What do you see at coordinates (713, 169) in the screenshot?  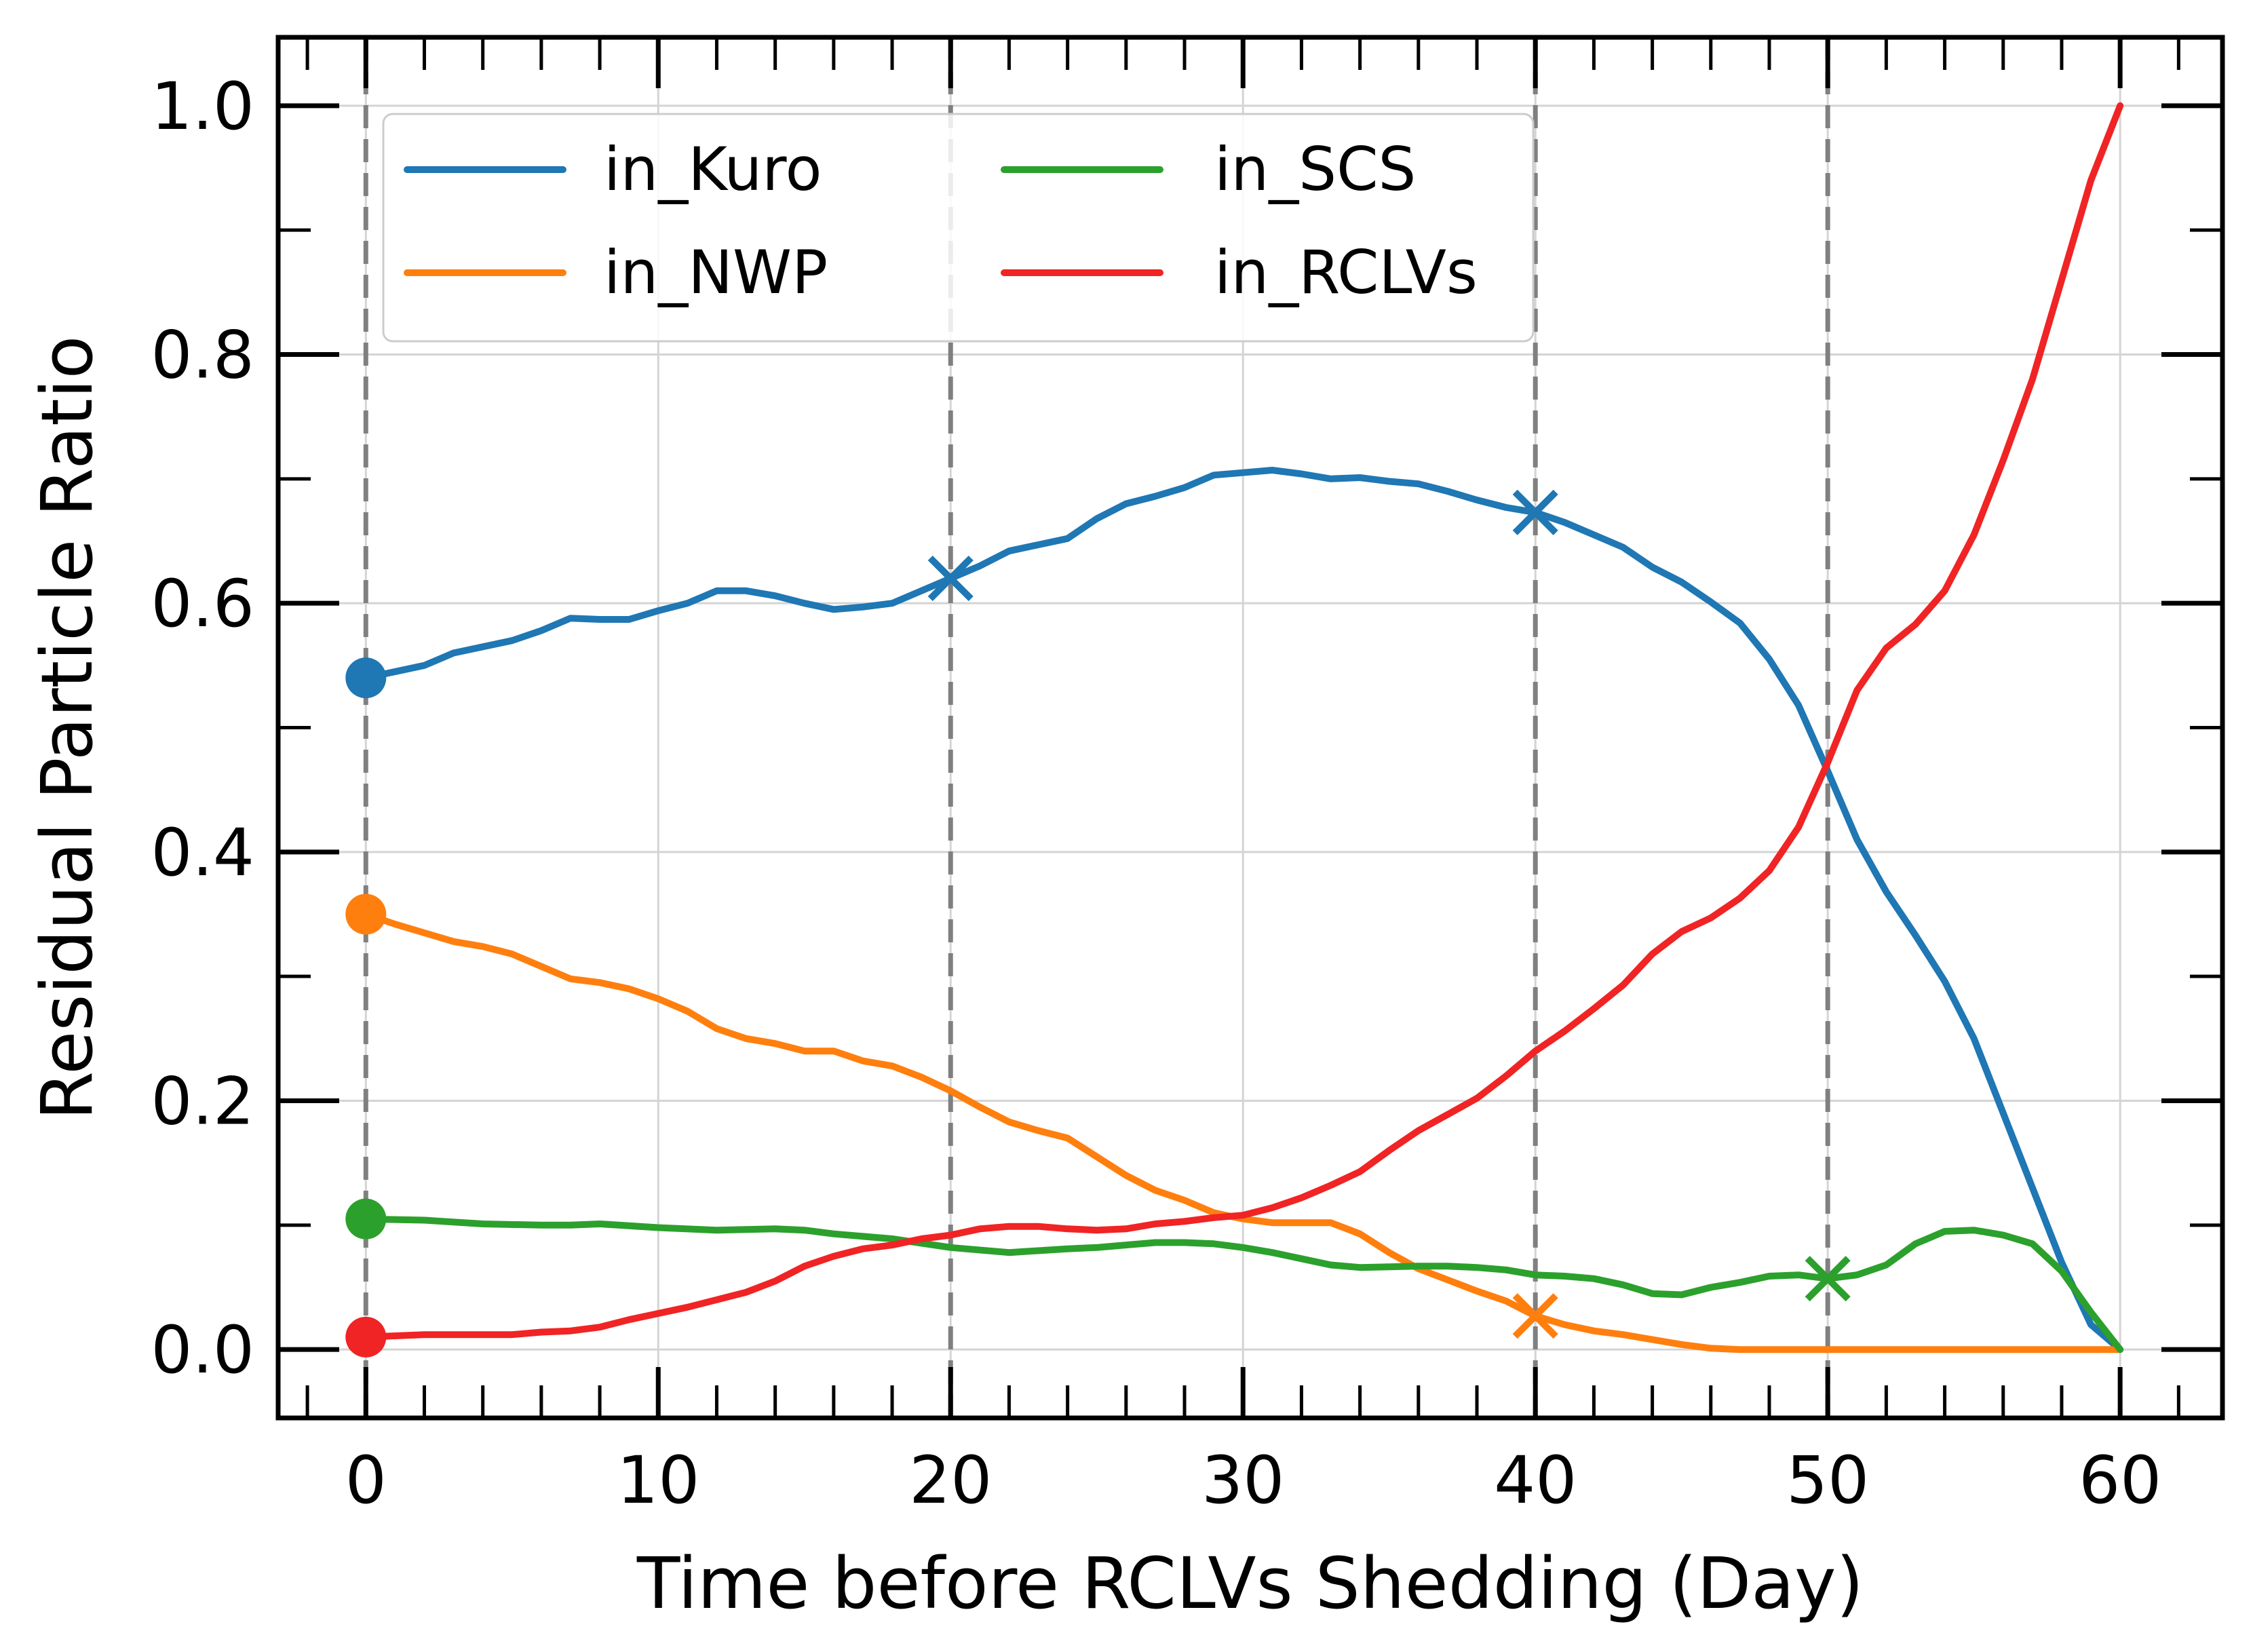 I see `legend-label-in-kuro: in_Kuro` at bounding box center [713, 169].